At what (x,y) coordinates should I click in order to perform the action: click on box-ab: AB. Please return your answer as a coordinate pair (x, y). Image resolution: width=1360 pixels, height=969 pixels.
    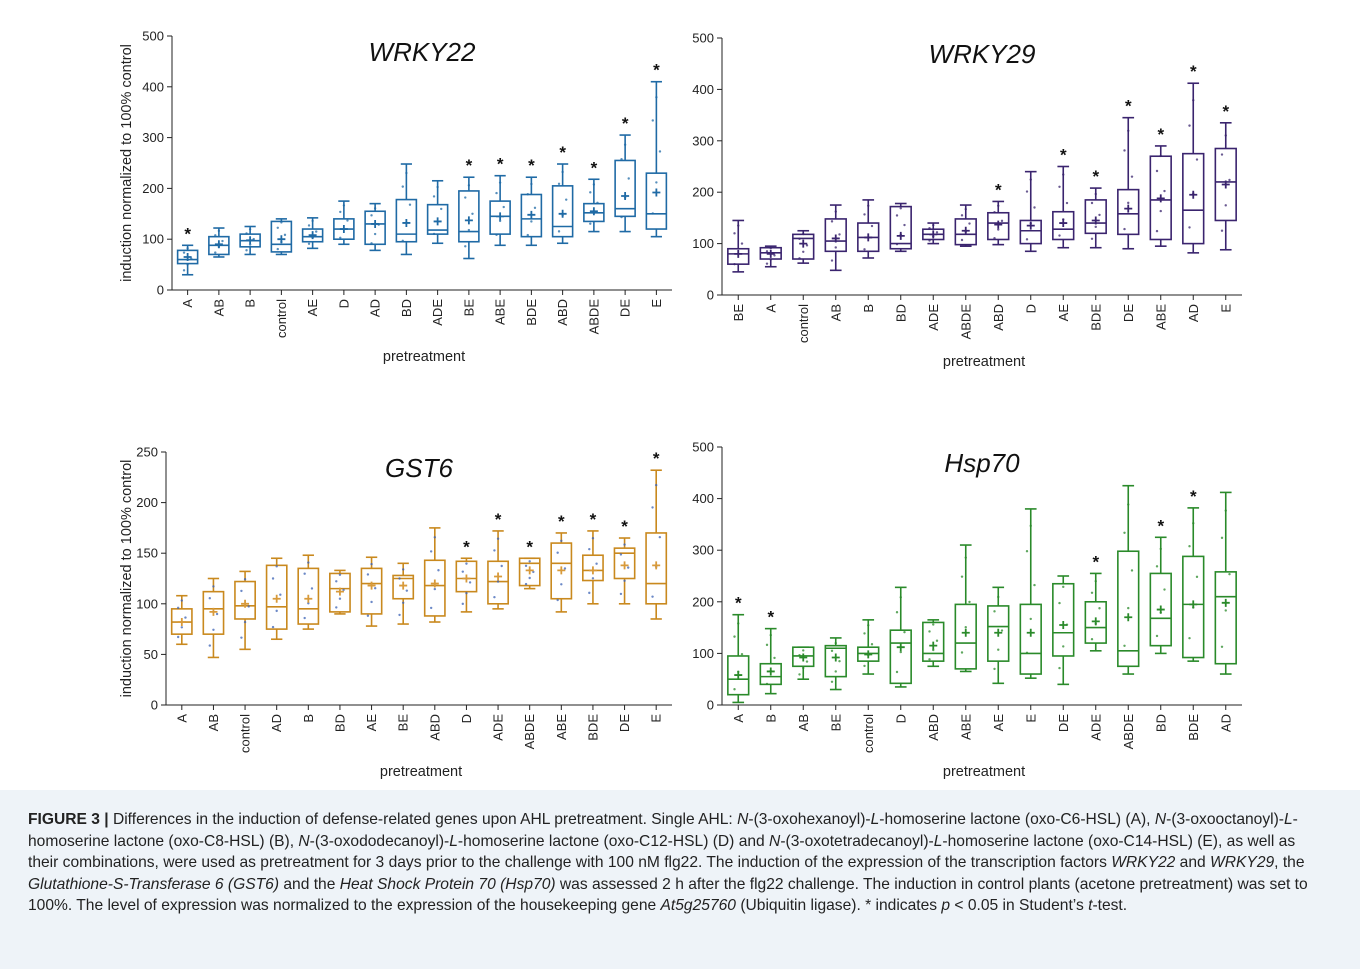
    Looking at the image, I should click on (835, 262).